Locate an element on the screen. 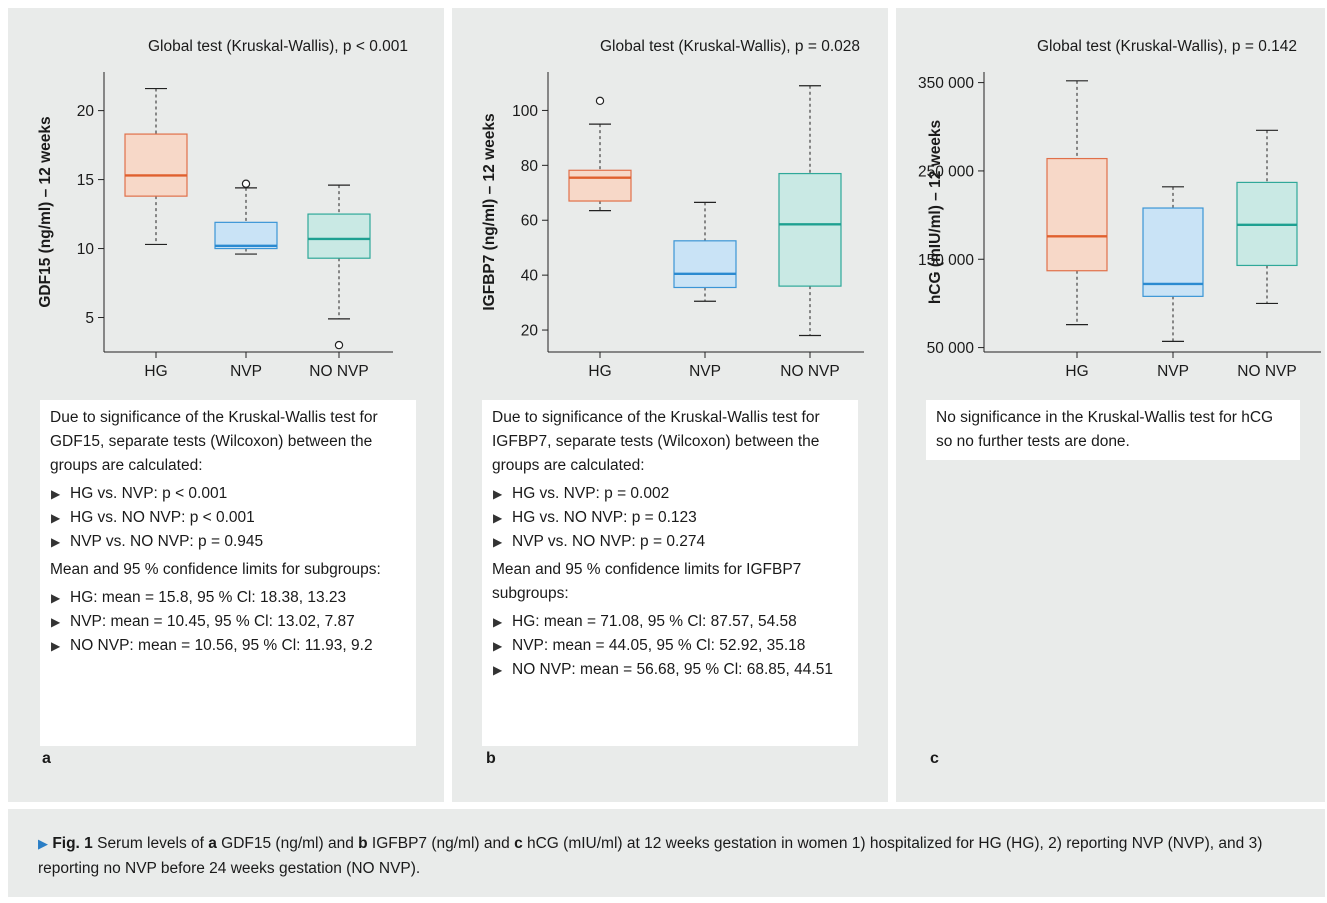 The image size is (1327, 903). list-item: ▶ NVP vs. NO NVP: p = 0.274 is located at coordinates (670, 542).